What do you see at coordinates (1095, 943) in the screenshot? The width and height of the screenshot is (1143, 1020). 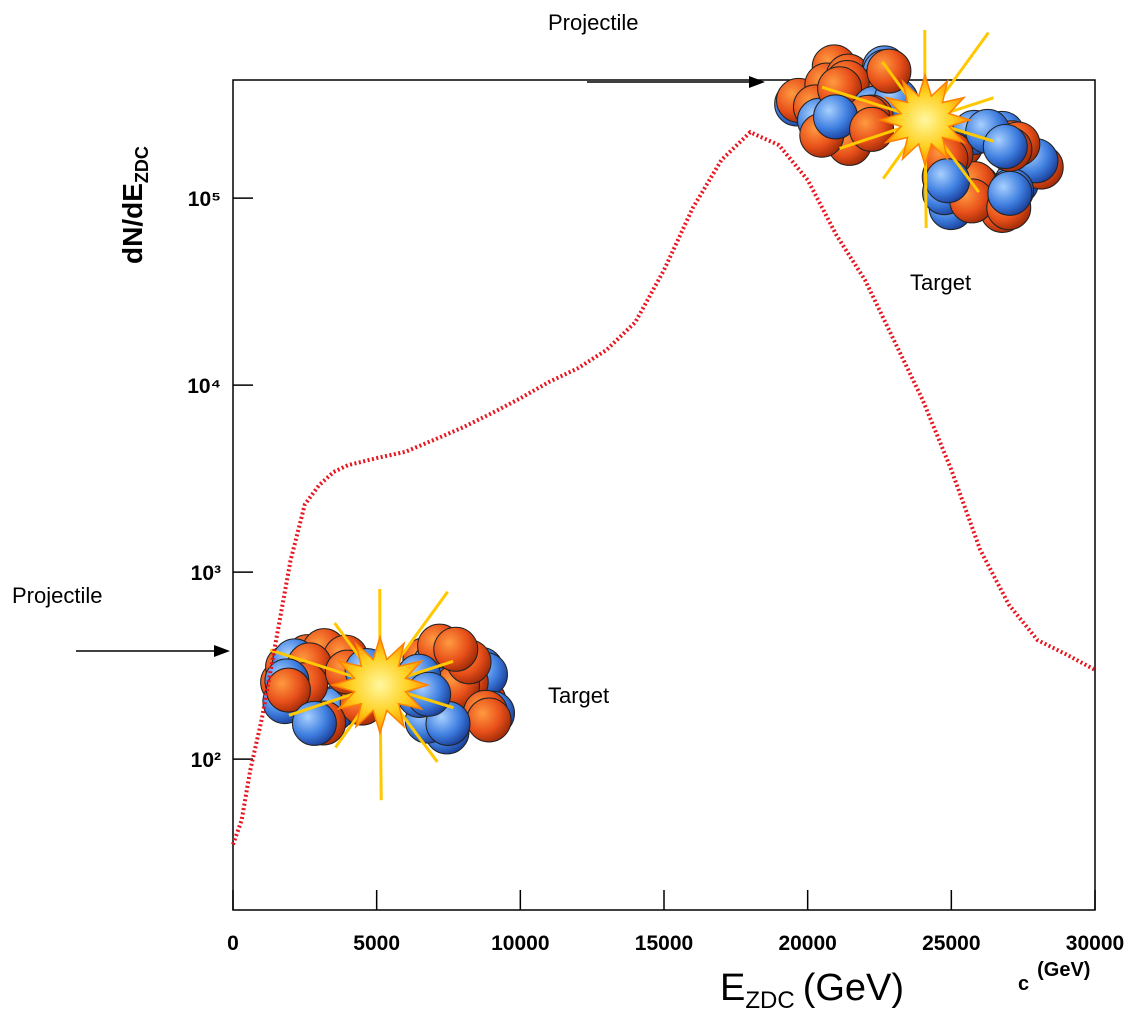 I see `x-tick-label: 30000` at bounding box center [1095, 943].